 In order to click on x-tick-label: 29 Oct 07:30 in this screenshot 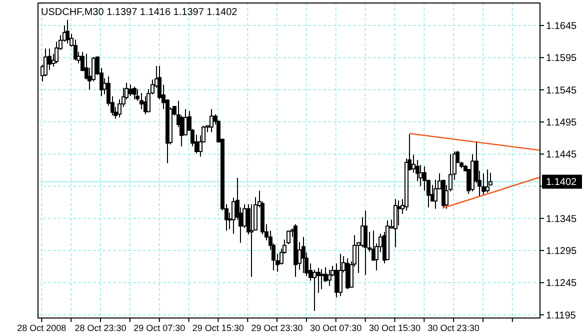, I will do `click(160, 328)`.